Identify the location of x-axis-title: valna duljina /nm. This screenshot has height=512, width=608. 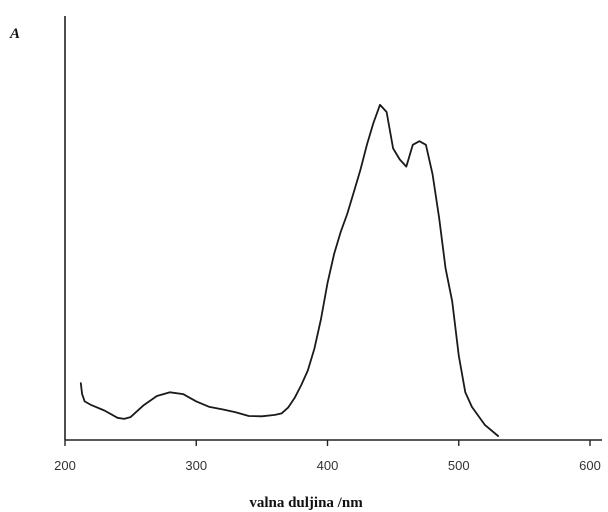
(306, 503).